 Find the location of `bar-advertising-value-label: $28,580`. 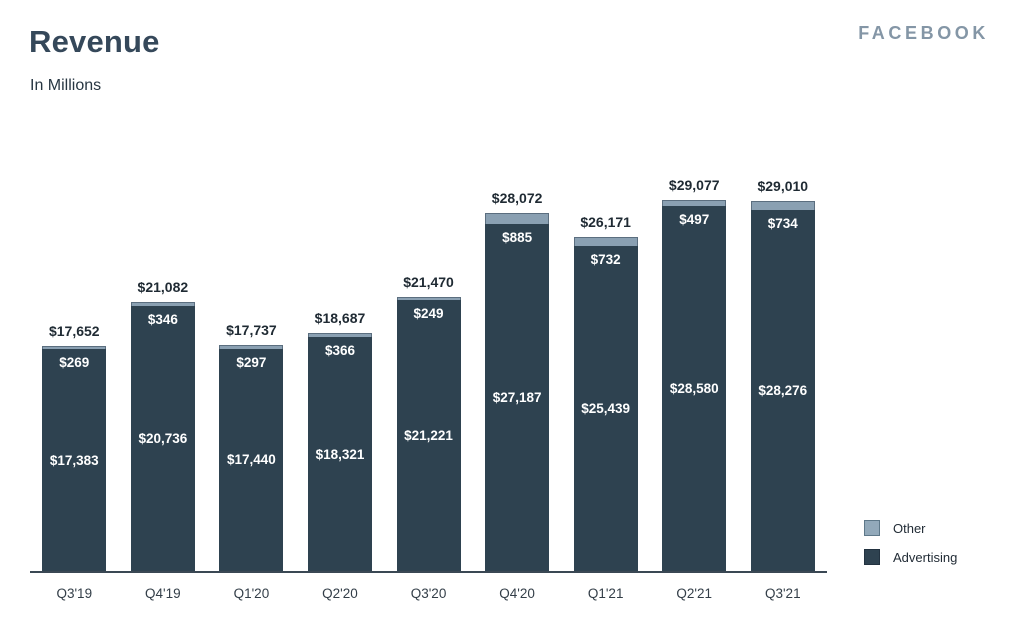

bar-advertising-value-label: $28,580 is located at coordinates (694, 389).